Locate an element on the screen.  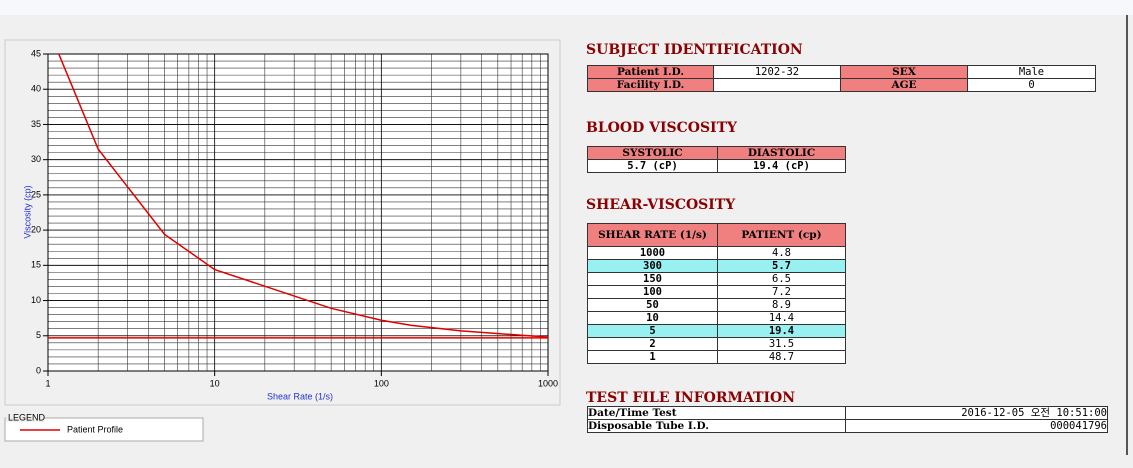
table-cell: 31.5 is located at coordinates (781, 344).